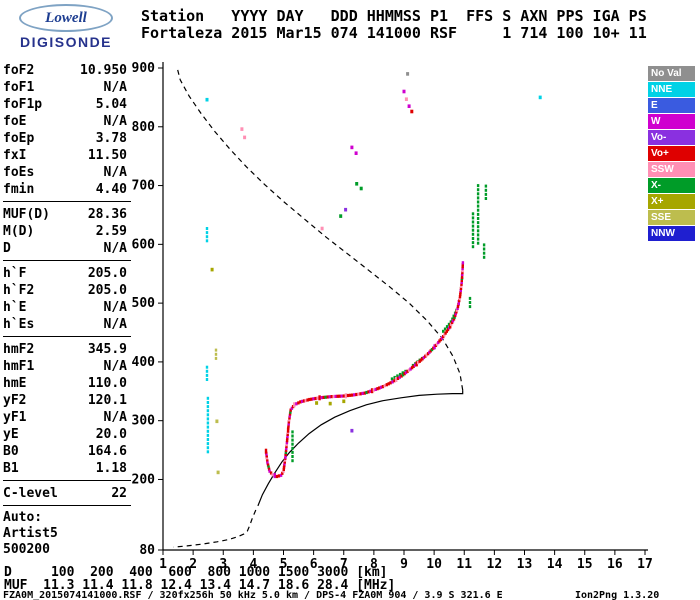  What do you see at coordinates (144, 362) in the screenshot?
I see `y-tick-label: 400` at bounding box center [144, 362].